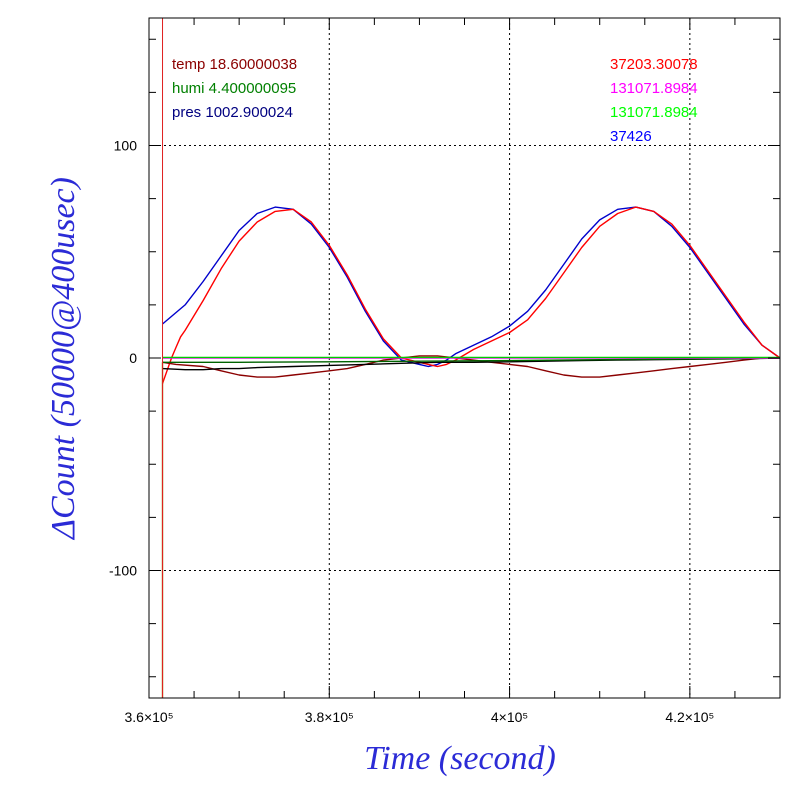 This screenshot has height=797, width=797. I want to click on legend-right-entry: 37426, so click(631, 136).